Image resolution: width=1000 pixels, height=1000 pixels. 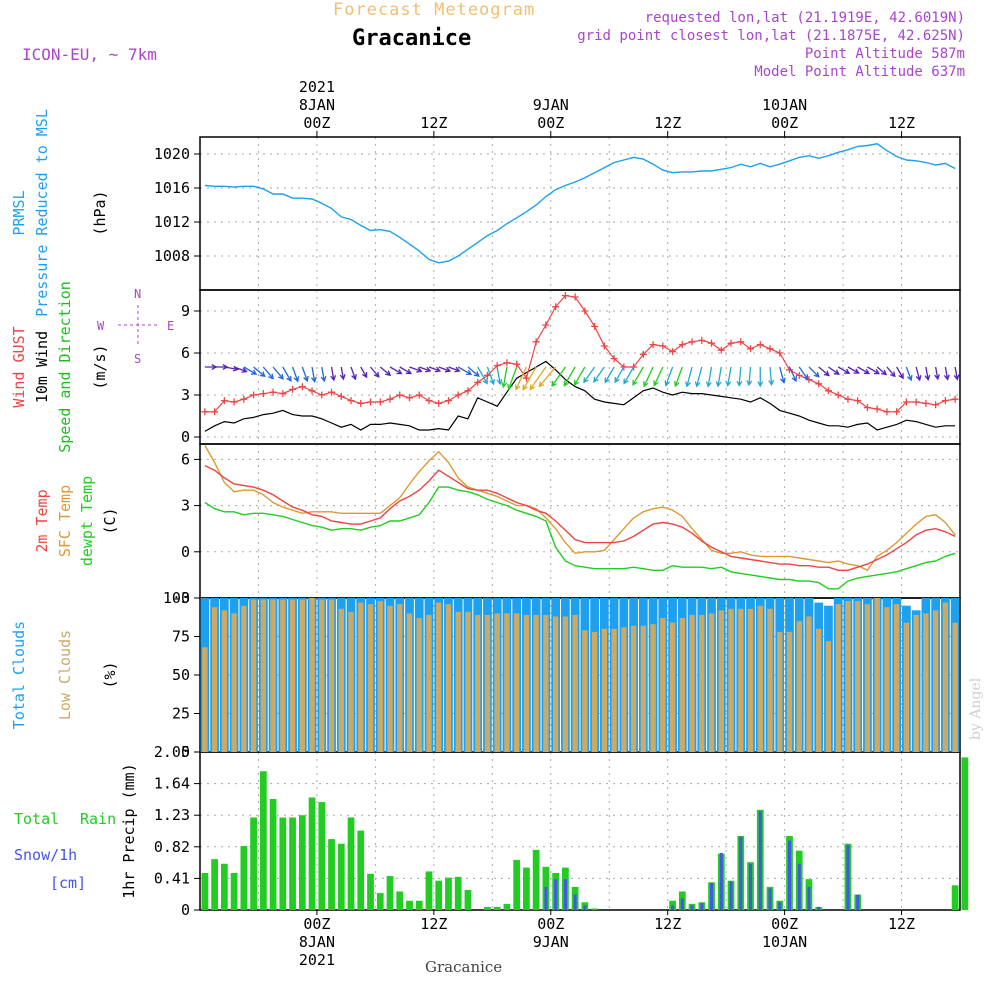 I want to click on y-tick-label: 0.82, so click(x=172, y=847).